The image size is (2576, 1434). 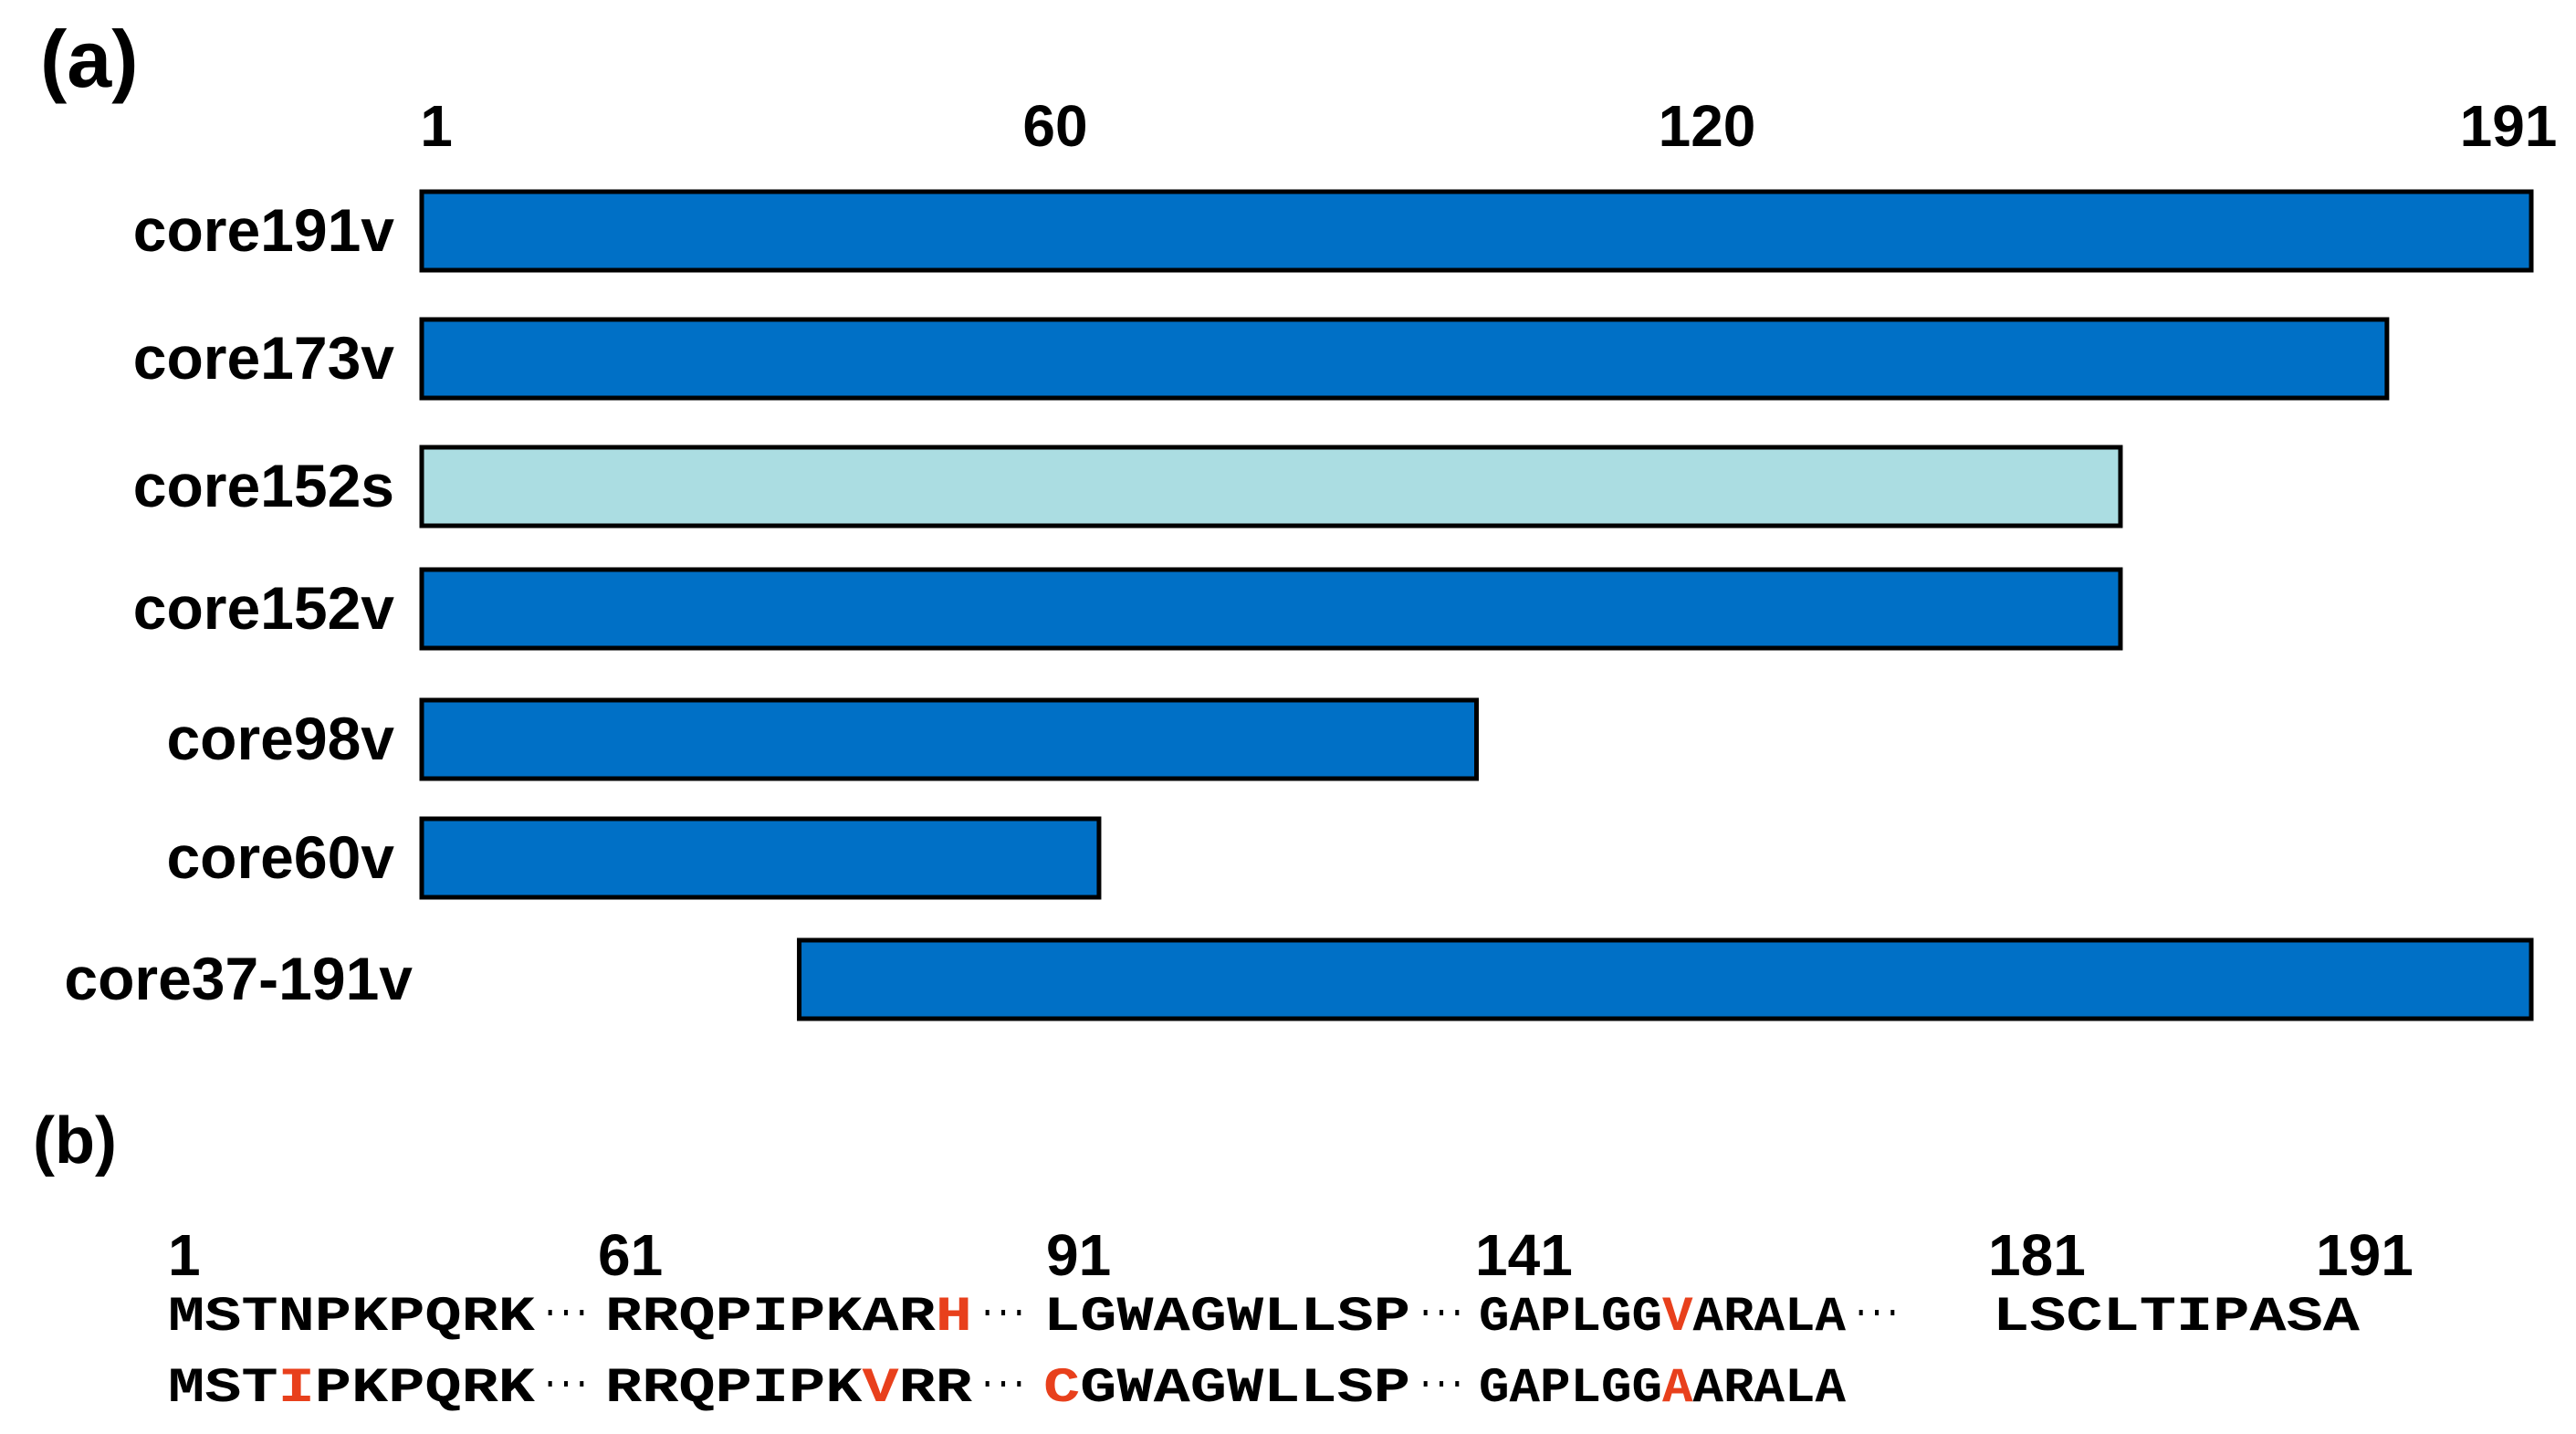 What do you see at coordinates (954, 1317) in the screenshot?
I see `mutated-residue: H` at bounding box center [954, 1317].